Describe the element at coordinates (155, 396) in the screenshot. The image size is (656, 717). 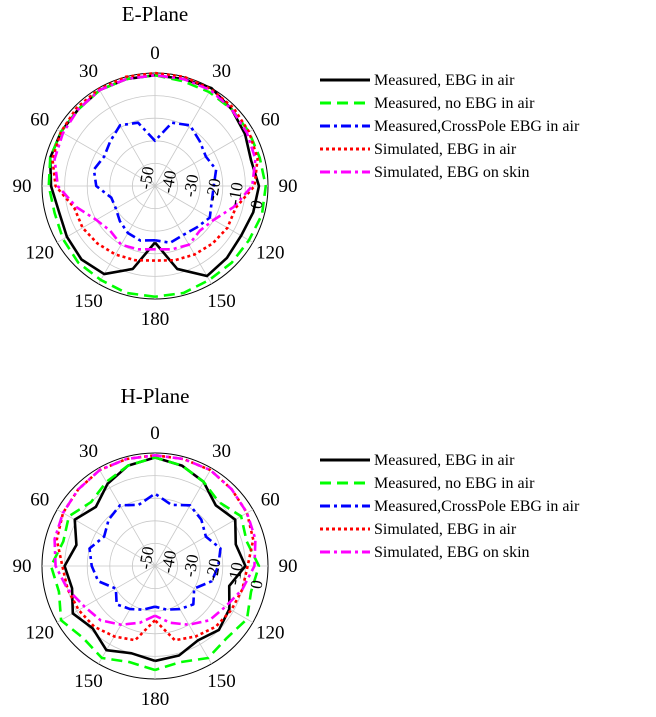
I see `chart-title: H-Plane` at that location.